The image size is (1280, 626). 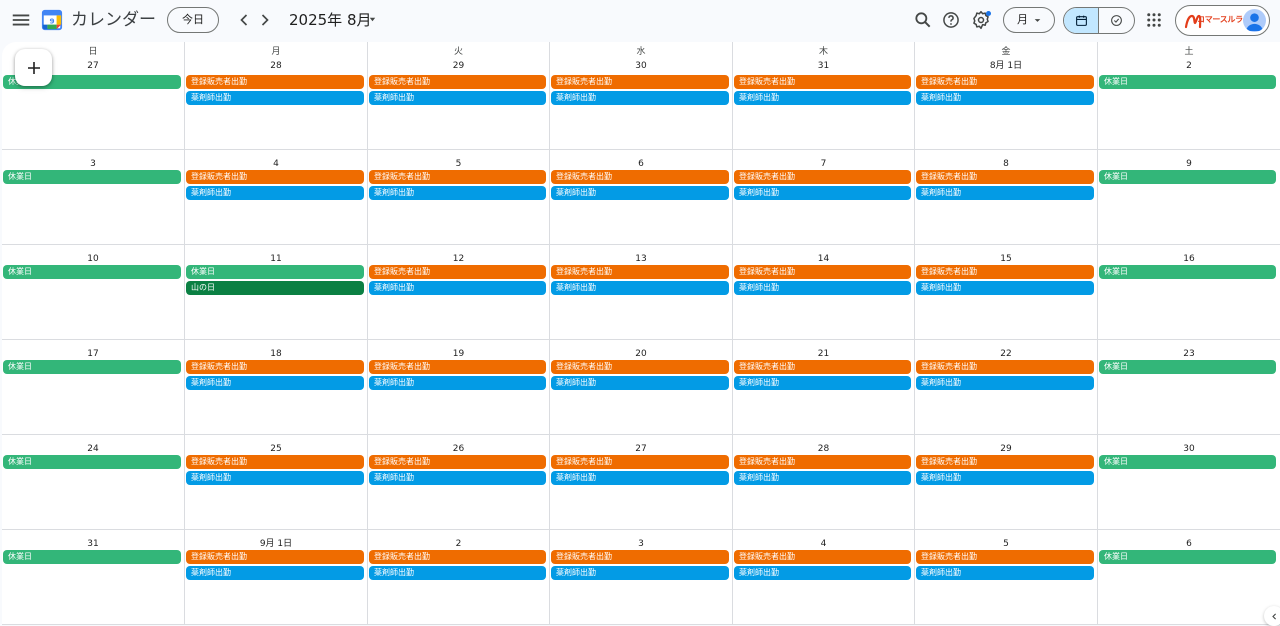 I want to click on day-cell: 水 30 登録販売者出勤 薬剤師出勤, so click(x=641, y=96).